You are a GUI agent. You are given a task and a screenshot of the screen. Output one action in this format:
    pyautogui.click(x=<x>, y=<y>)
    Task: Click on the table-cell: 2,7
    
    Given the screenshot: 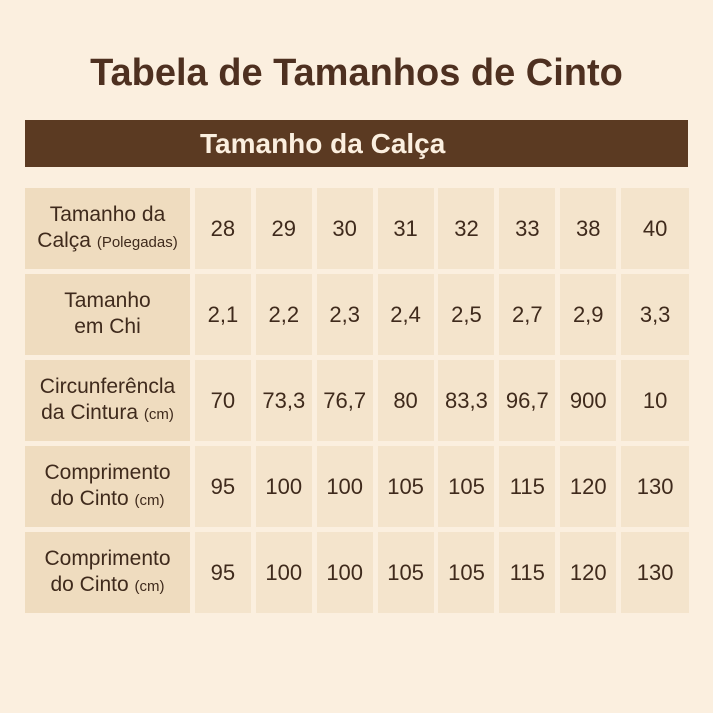 What is the action you would take?
    pyautogui.click(x=527, y=314)
    